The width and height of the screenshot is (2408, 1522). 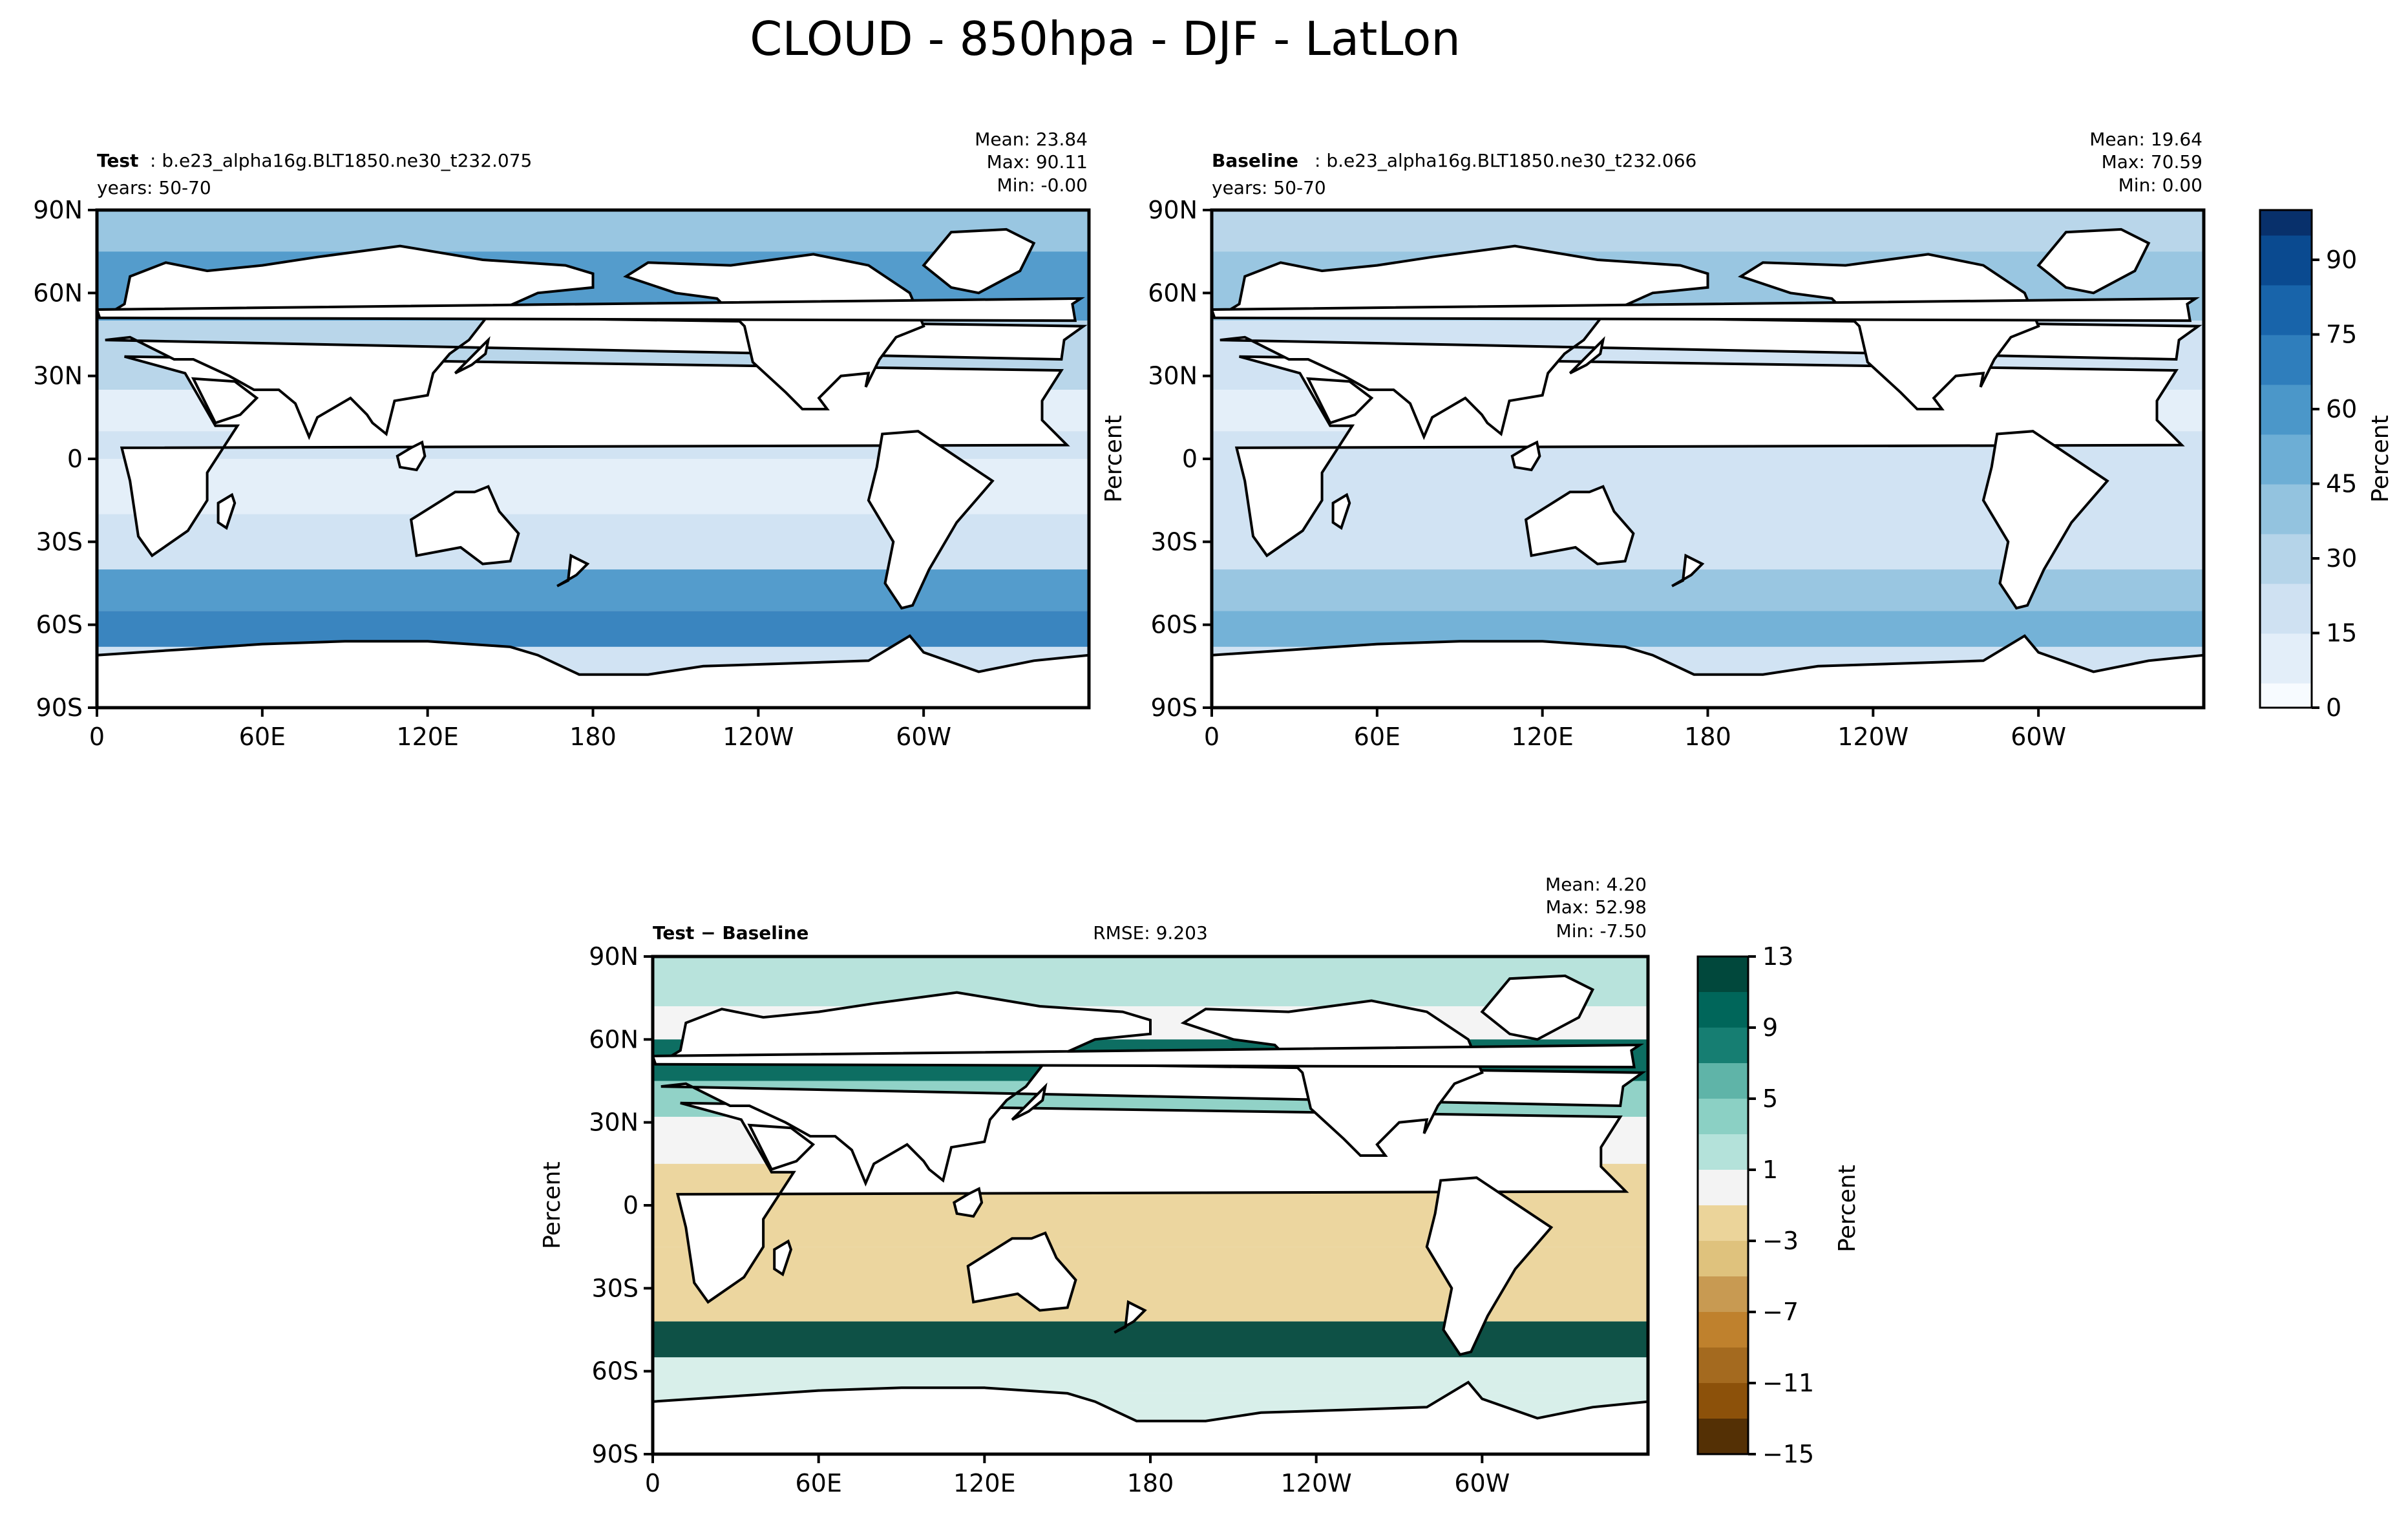 I want to click on baseline-xtick-label: 60W, so click(x=2038, y=737).